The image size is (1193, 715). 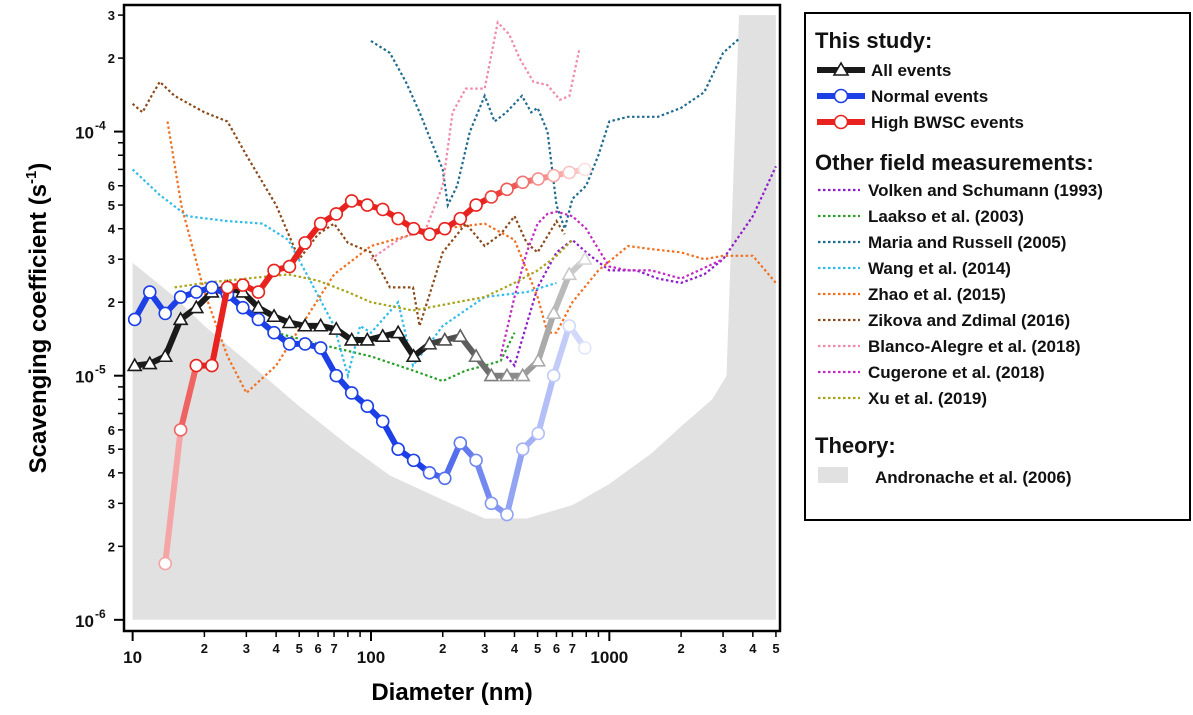 What do you see at coordinates (132, 657) in the screenshot?
I see `x-tick-label: 10` at bounding box center [132, 657].